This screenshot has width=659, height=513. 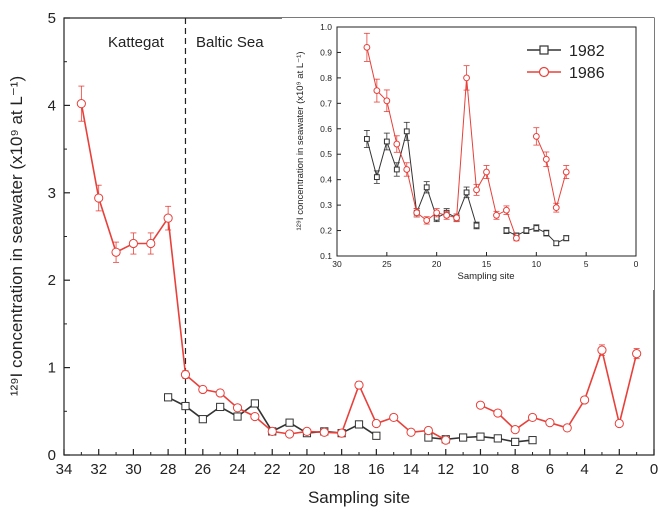 I want to click on x-tick-label: 28, so click(x=168, y=469).